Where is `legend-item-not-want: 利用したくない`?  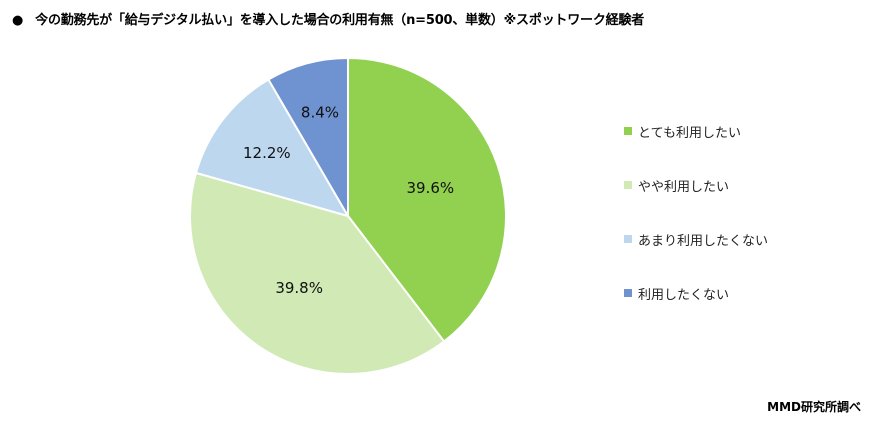
legend-item-not-want: 利用したくない is located at coordinates (696, 293).